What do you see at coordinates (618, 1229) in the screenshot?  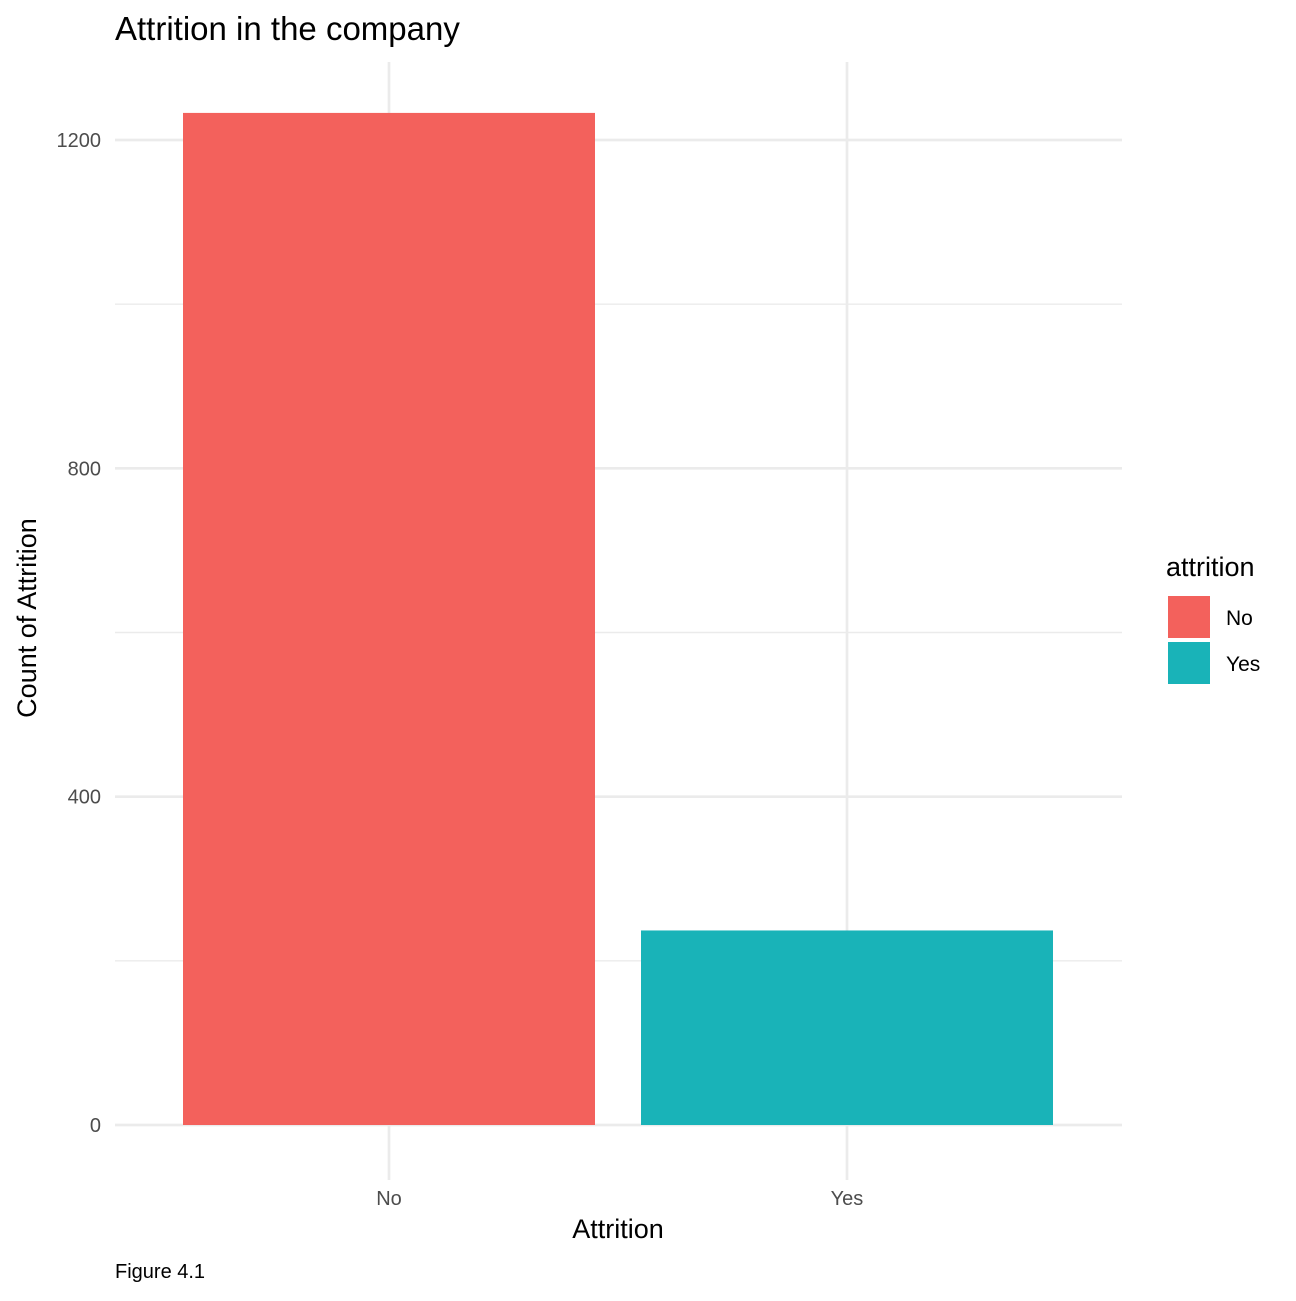 I see `x-axis-title: Attrition` at bounding box center [618, 1229].